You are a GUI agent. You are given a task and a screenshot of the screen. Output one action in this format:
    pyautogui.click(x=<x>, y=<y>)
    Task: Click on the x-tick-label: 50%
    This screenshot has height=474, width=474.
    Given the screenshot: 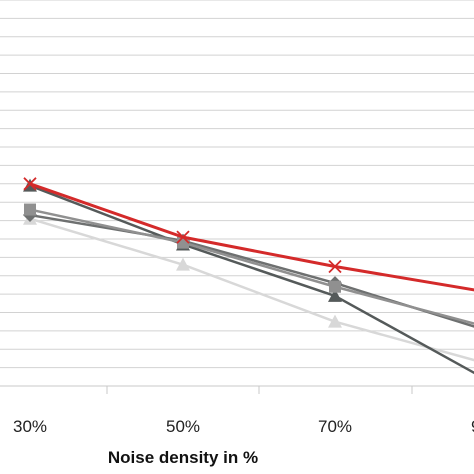 What is the action you would take?
    pyautogui.click(x=183, y=426)
    